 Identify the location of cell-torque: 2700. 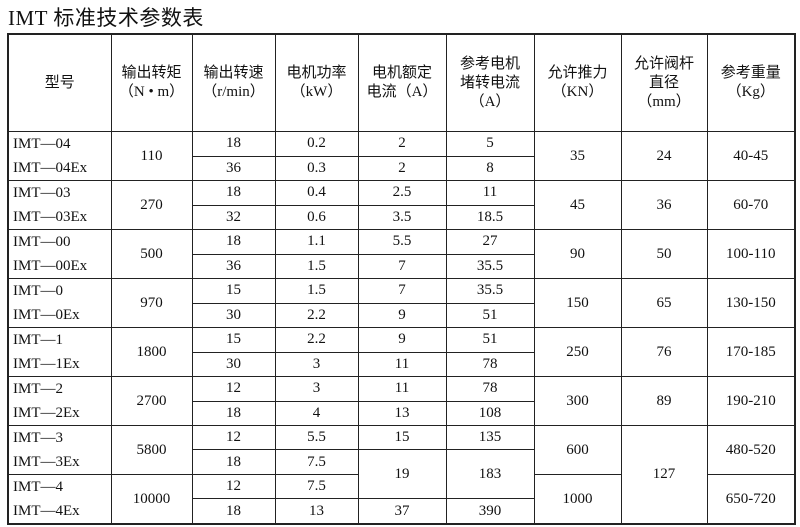
(151, 401).